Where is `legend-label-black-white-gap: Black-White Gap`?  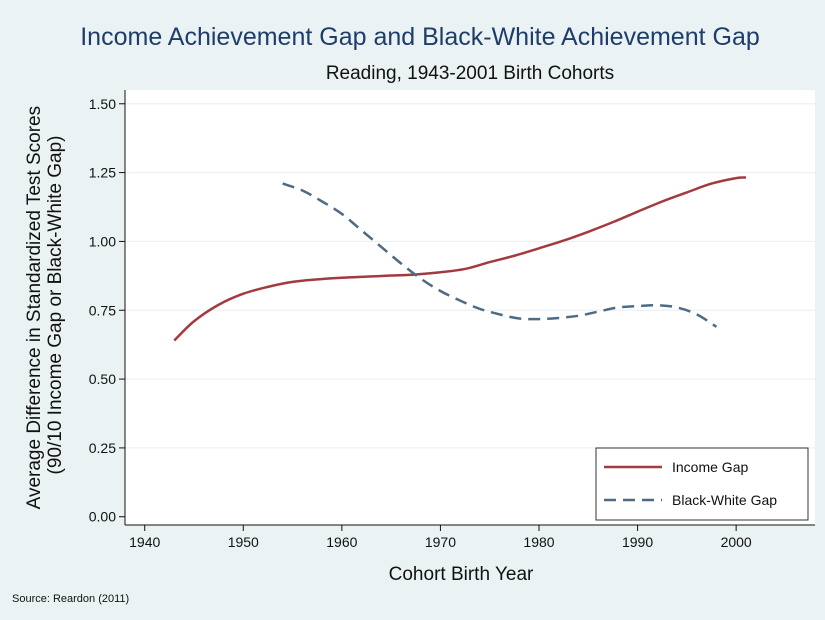
legend-label-black-white-gap: Black-White Gap is located at coordinates (724, 500).